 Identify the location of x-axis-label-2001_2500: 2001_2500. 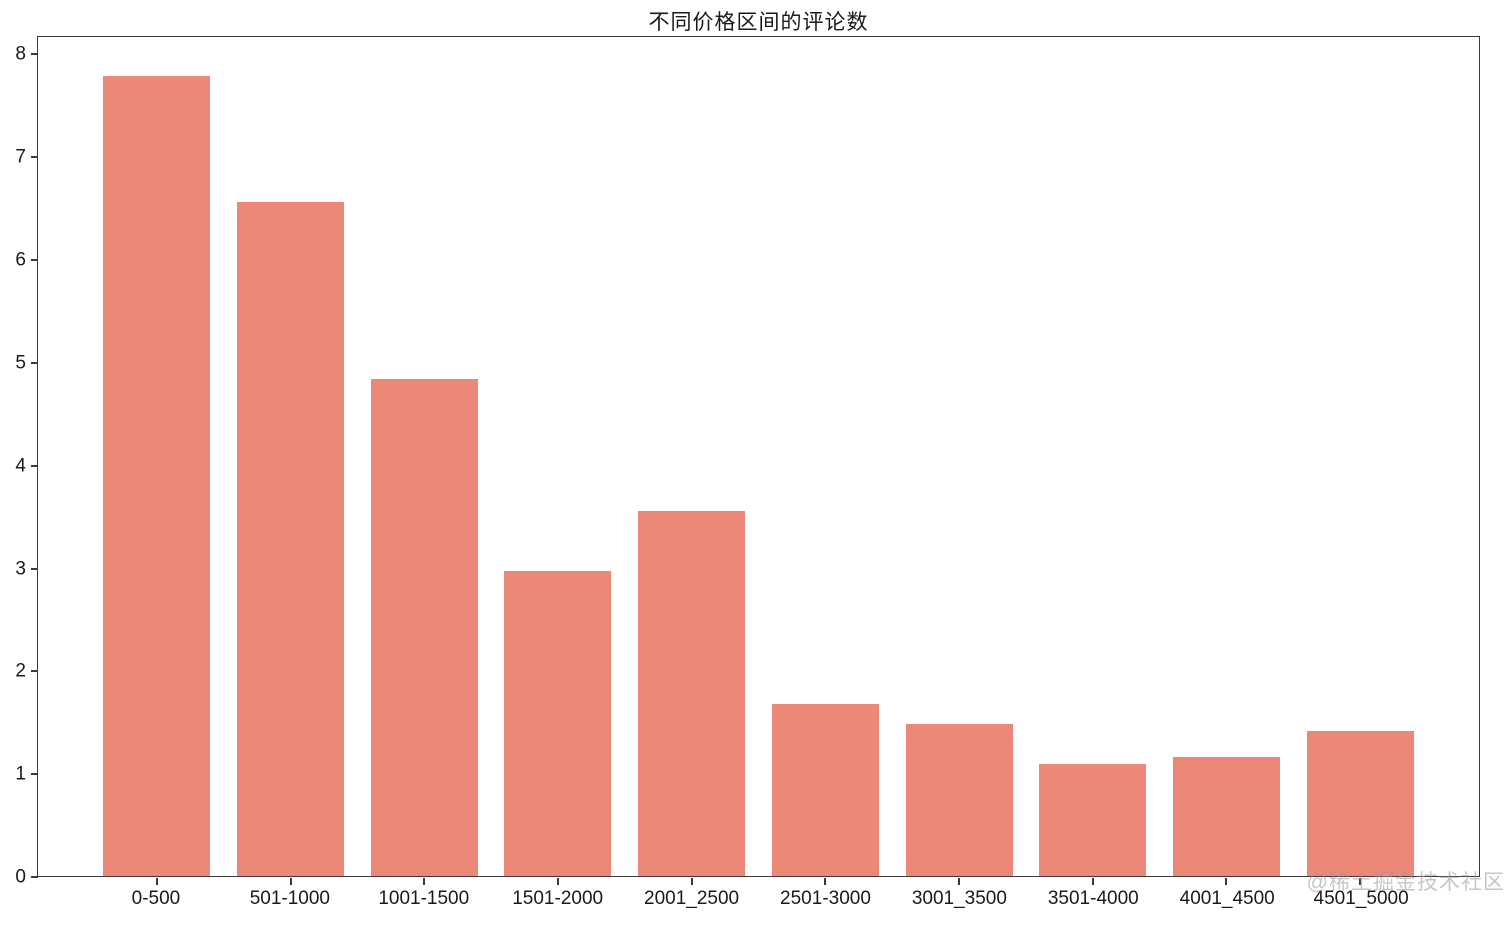
(692, 898).